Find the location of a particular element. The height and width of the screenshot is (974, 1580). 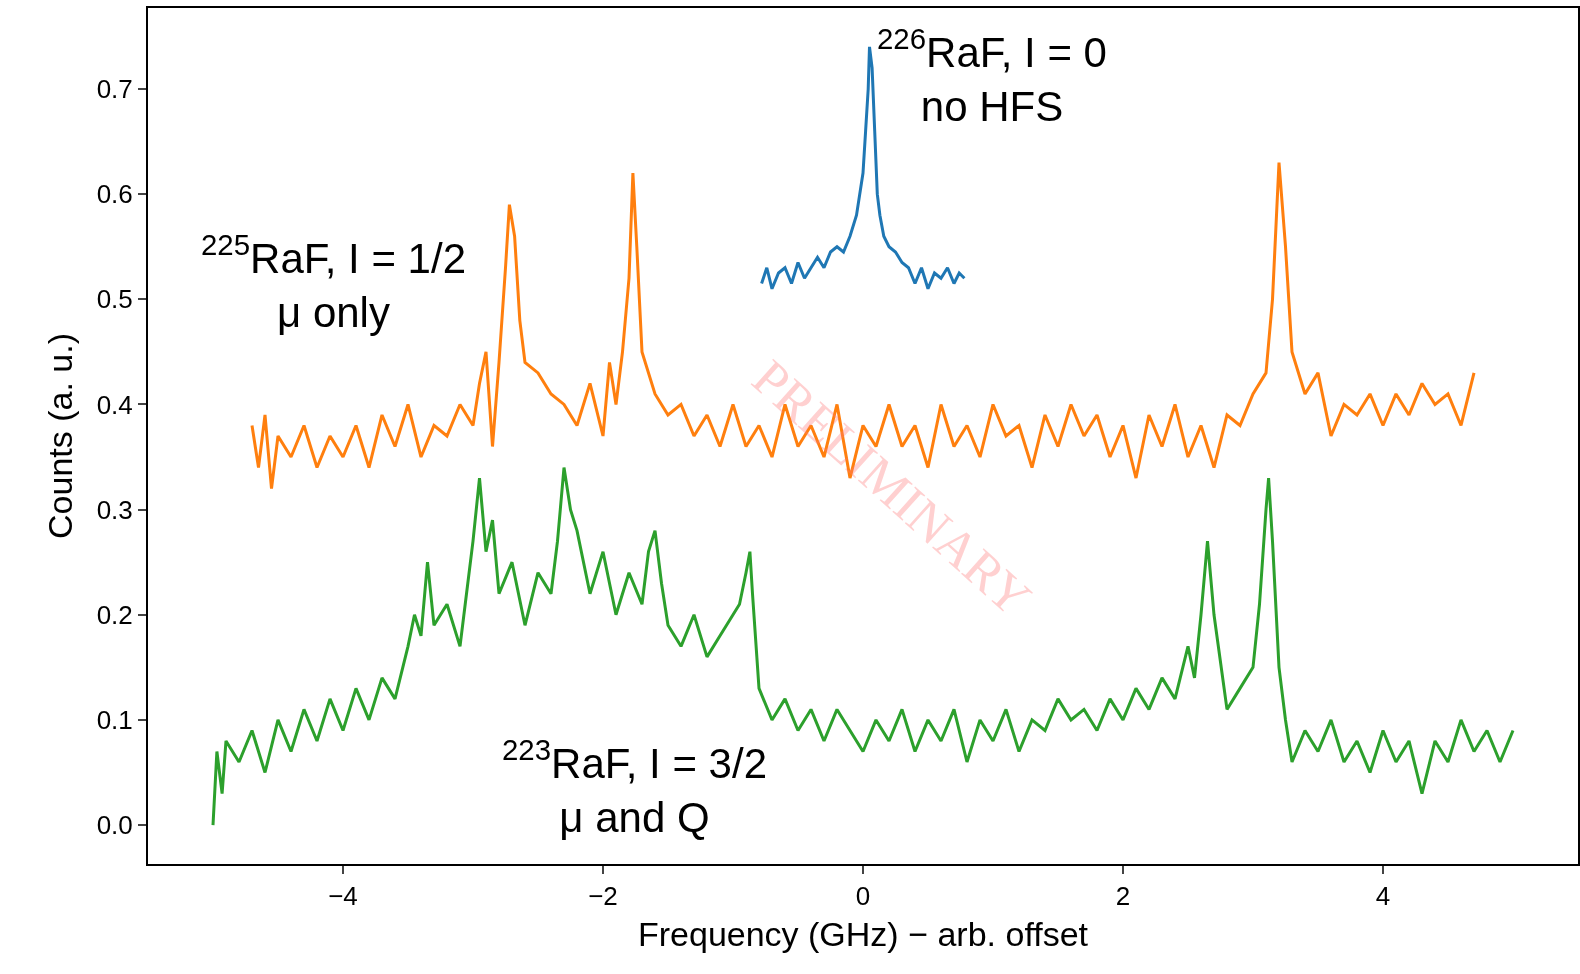

series-label: $^{225}$RaF, I = 1/2 μ only is located at coordinates (333, 282).